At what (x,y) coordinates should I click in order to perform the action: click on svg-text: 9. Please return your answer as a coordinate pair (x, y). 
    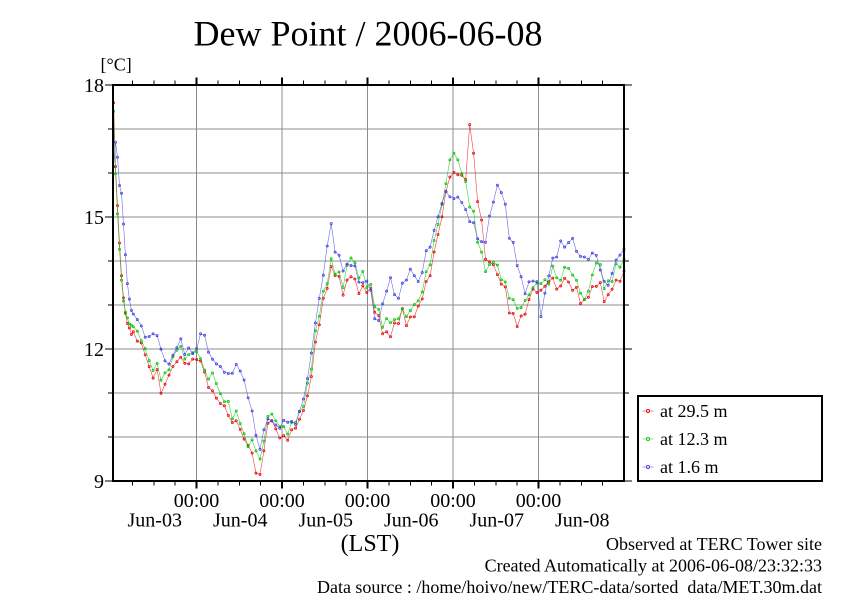
    Looking at the image, I should click on (99, 482).